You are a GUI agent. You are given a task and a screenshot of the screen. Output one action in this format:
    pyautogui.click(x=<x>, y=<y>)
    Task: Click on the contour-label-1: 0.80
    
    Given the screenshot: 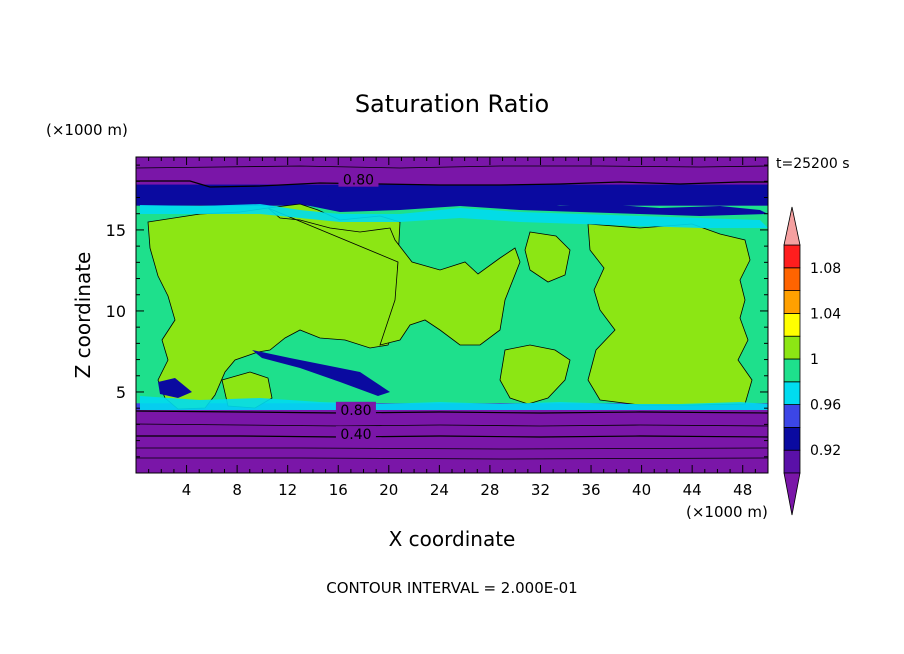 What is the action you would take?
    pyautogui.click(x=355, y=411)
    